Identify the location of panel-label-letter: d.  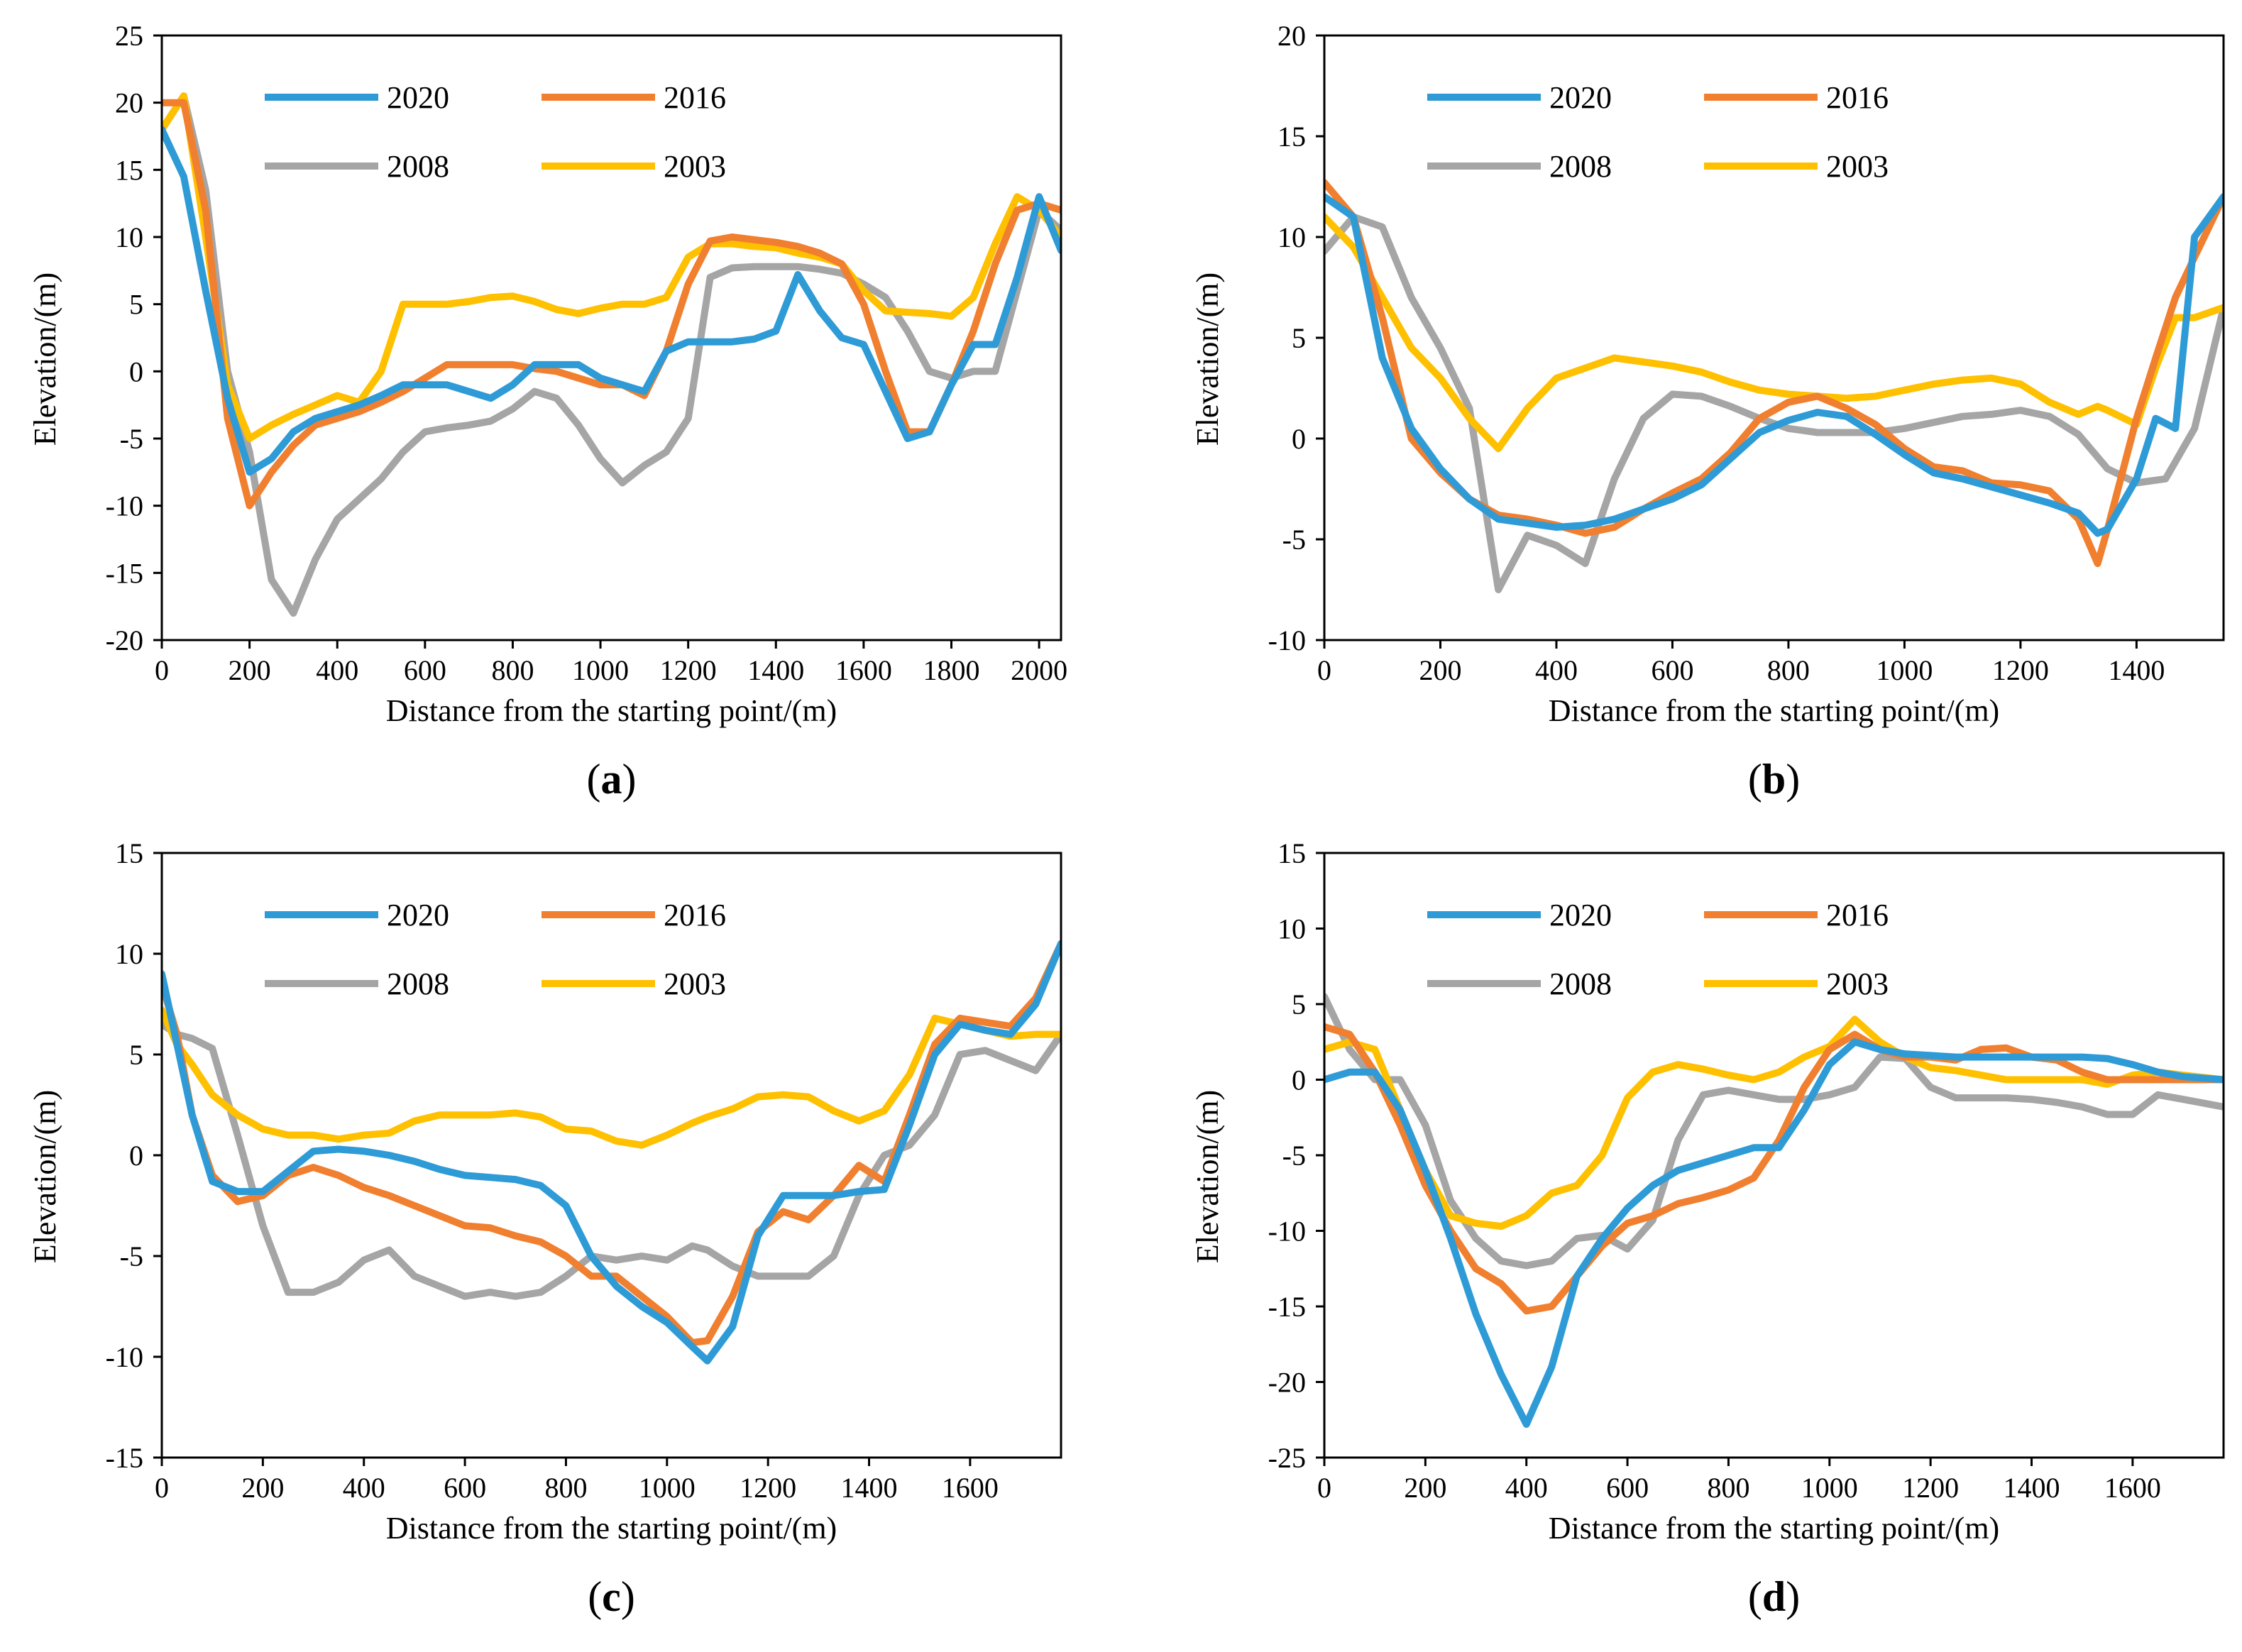
(1774, 1596).